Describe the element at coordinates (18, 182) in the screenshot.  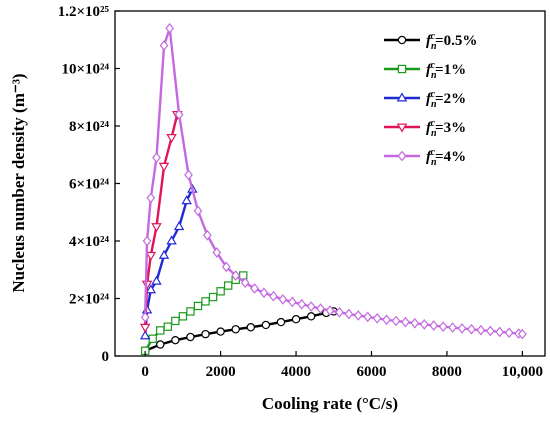
I see `y-axis-title: Nucleus number density (m⁻³)` at that location.